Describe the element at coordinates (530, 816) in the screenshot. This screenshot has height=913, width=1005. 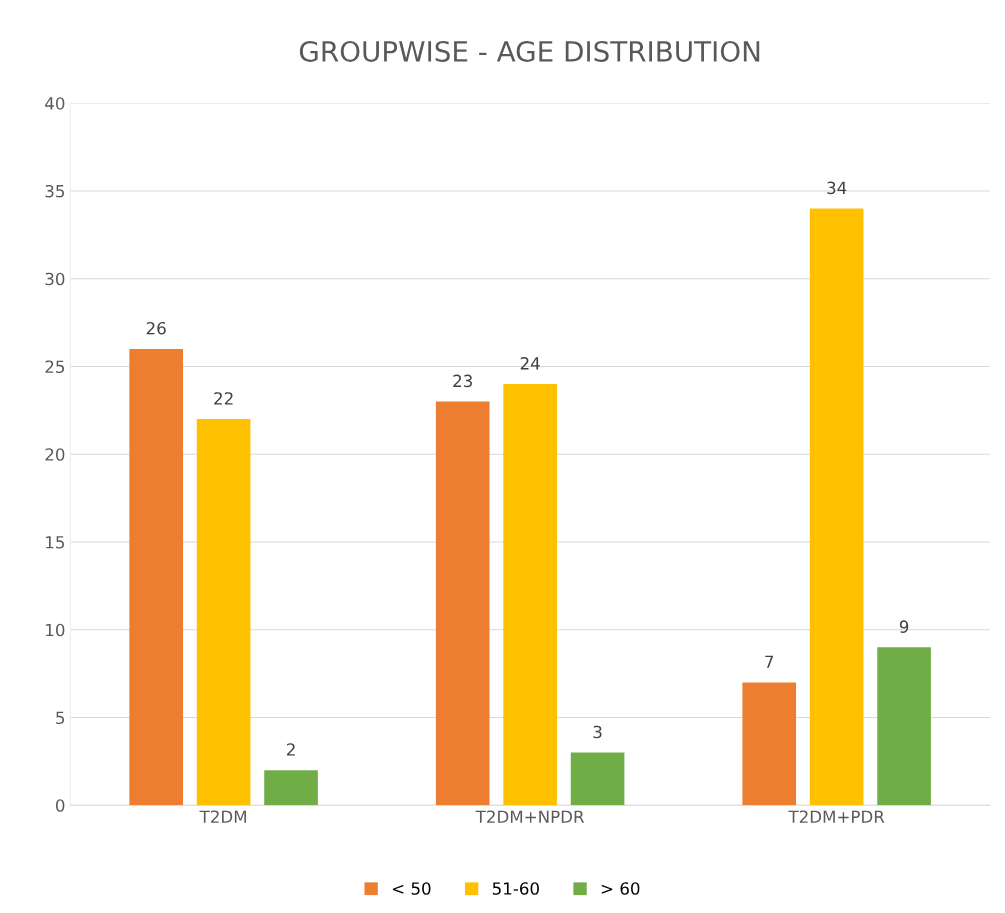
I see `x-tick-label: T2DM+NPDR` at that location.